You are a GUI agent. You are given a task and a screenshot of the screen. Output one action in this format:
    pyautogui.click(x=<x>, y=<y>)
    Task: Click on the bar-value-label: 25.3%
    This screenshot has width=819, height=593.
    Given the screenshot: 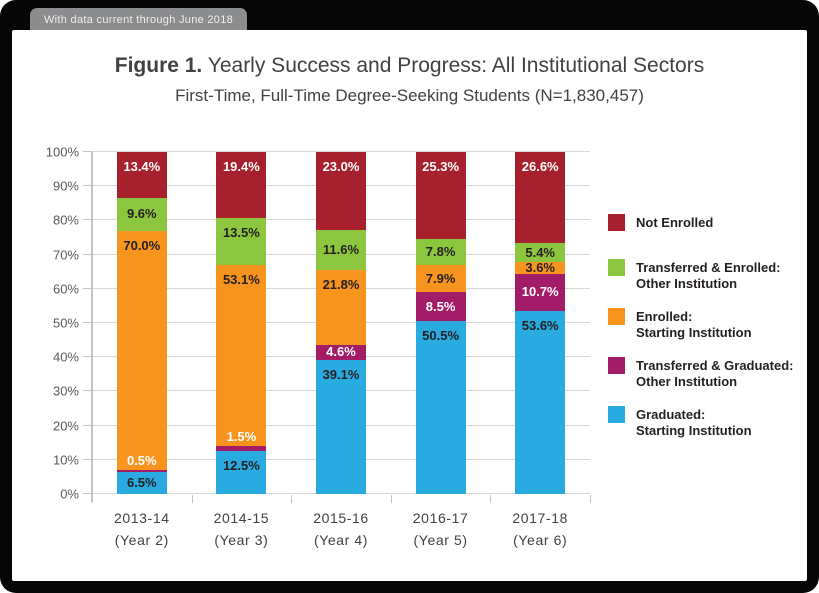 What is the action you would take?
    pyautogui.click(x=441, y=167)
    